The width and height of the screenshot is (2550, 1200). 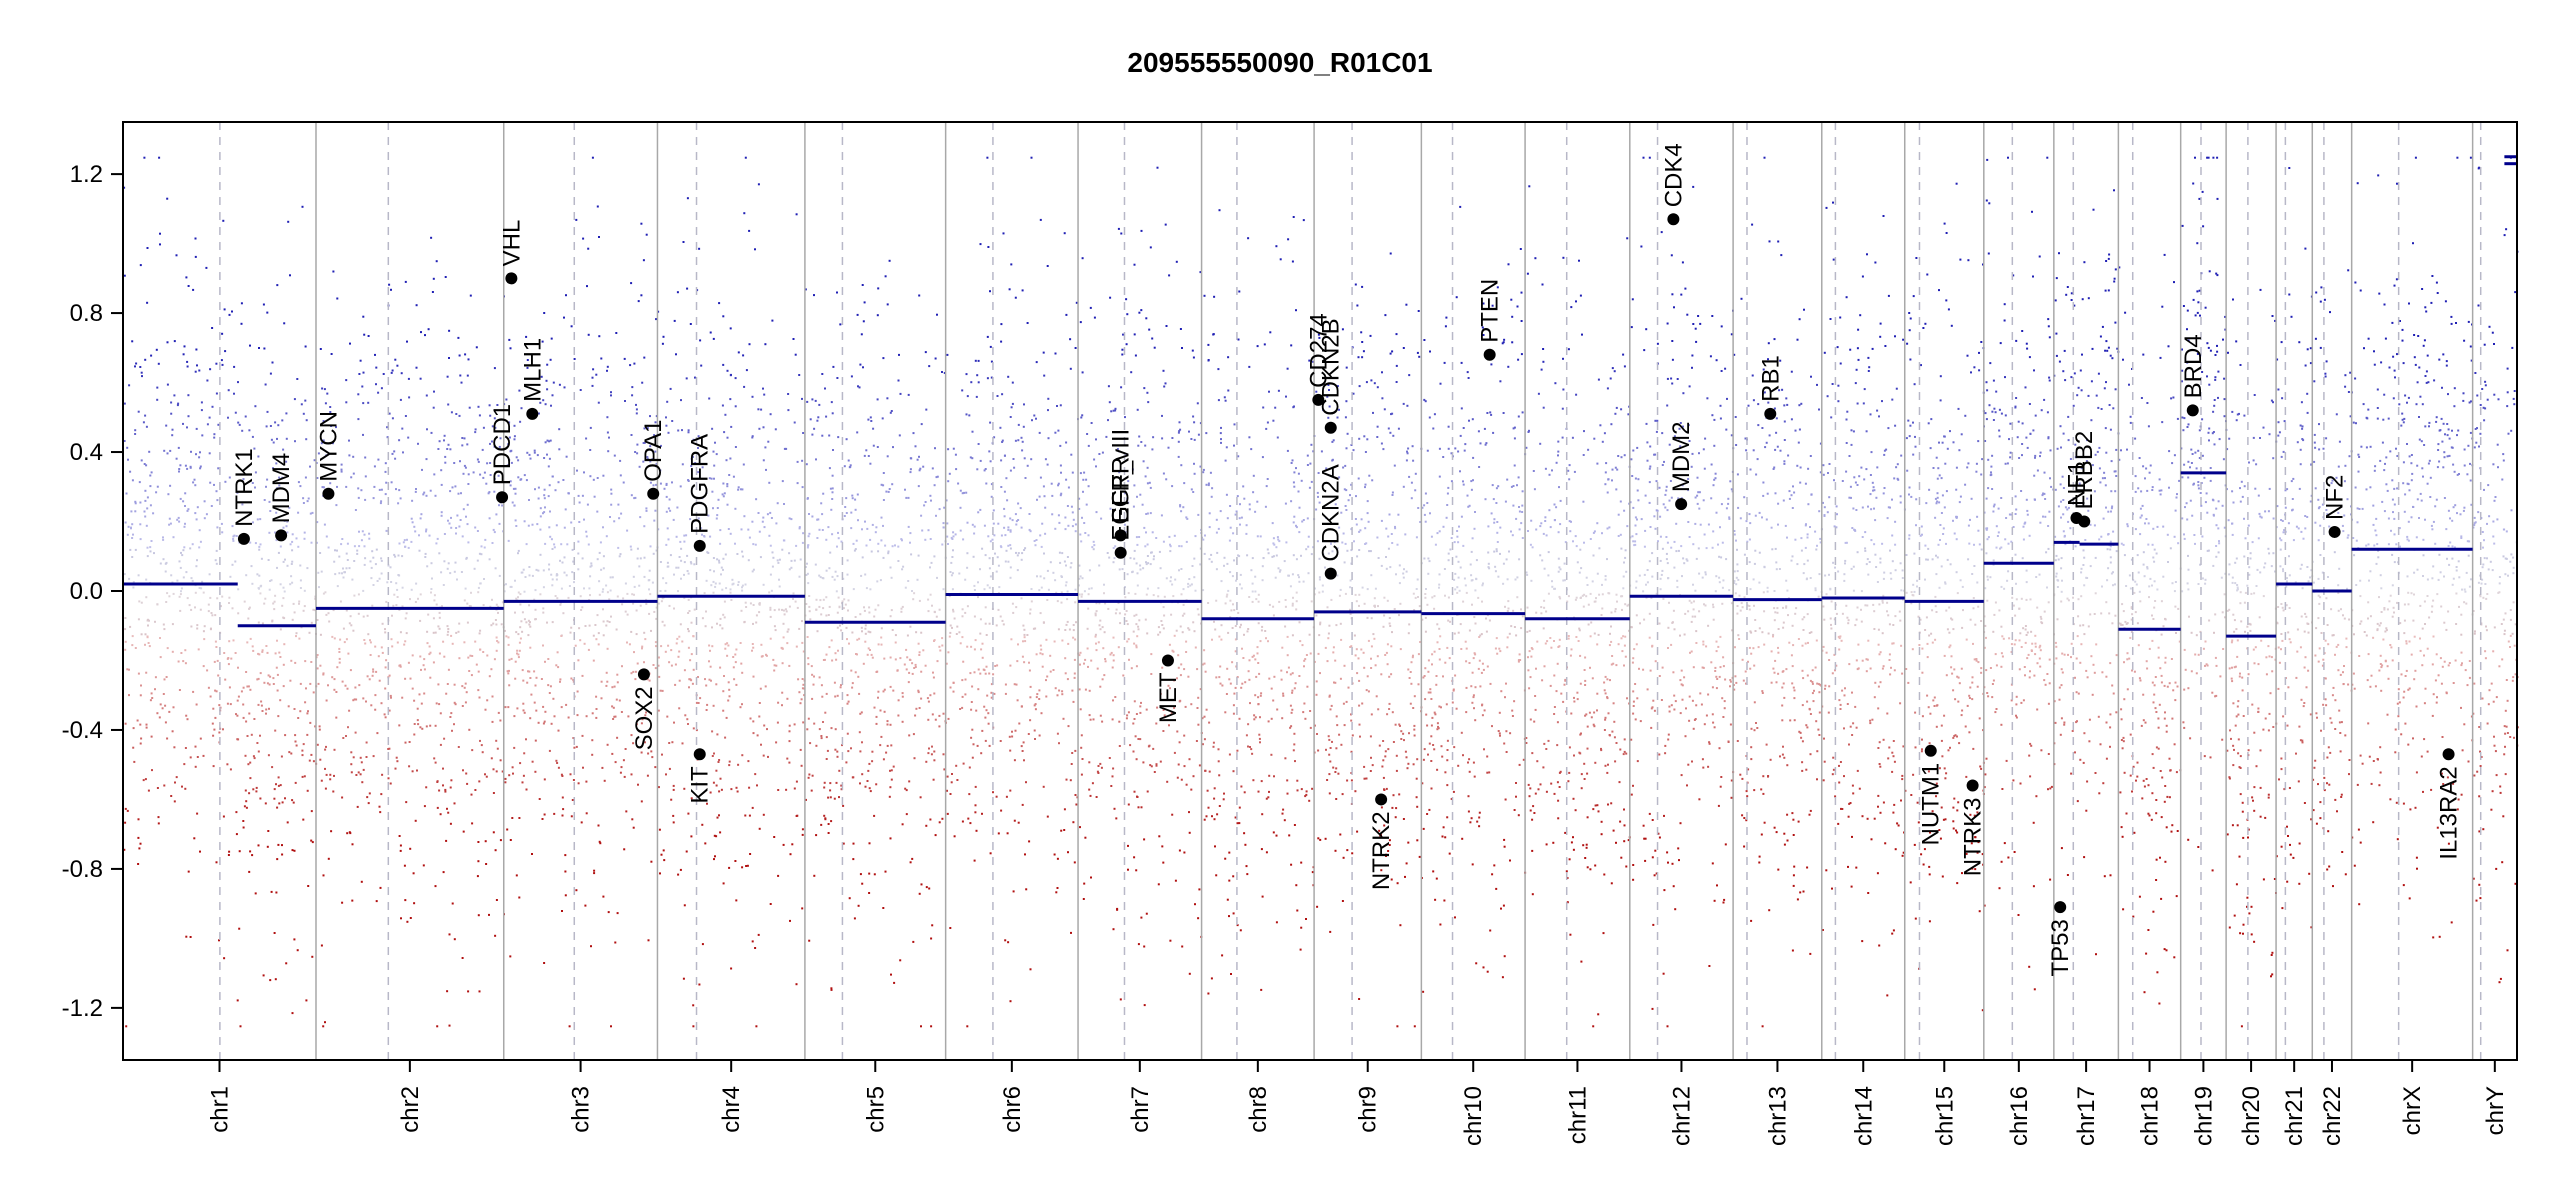 What do you see at coordinates (2060, 947) in the screenshot?
I see `gene-label-tp53: TP53` at bounding box center [2060, 947].